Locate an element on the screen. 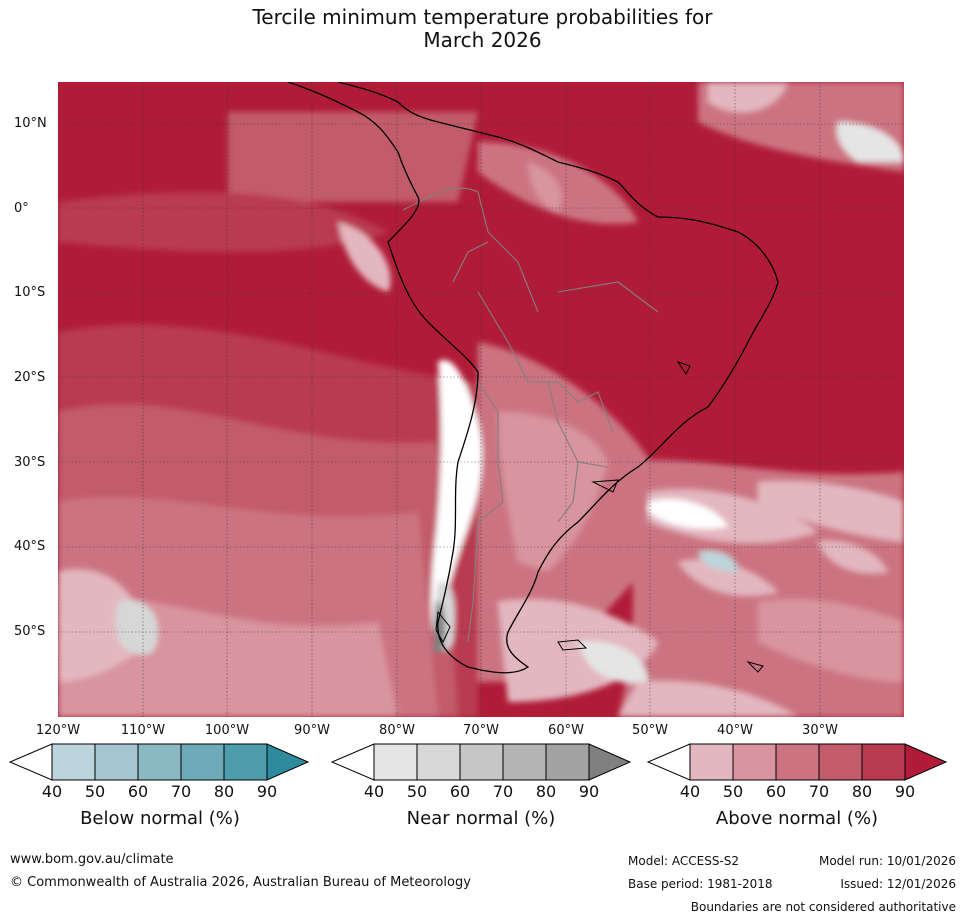 This screenshot has width=965, height=919. above-tick-70: 70 is located at coordinates (819, 791).